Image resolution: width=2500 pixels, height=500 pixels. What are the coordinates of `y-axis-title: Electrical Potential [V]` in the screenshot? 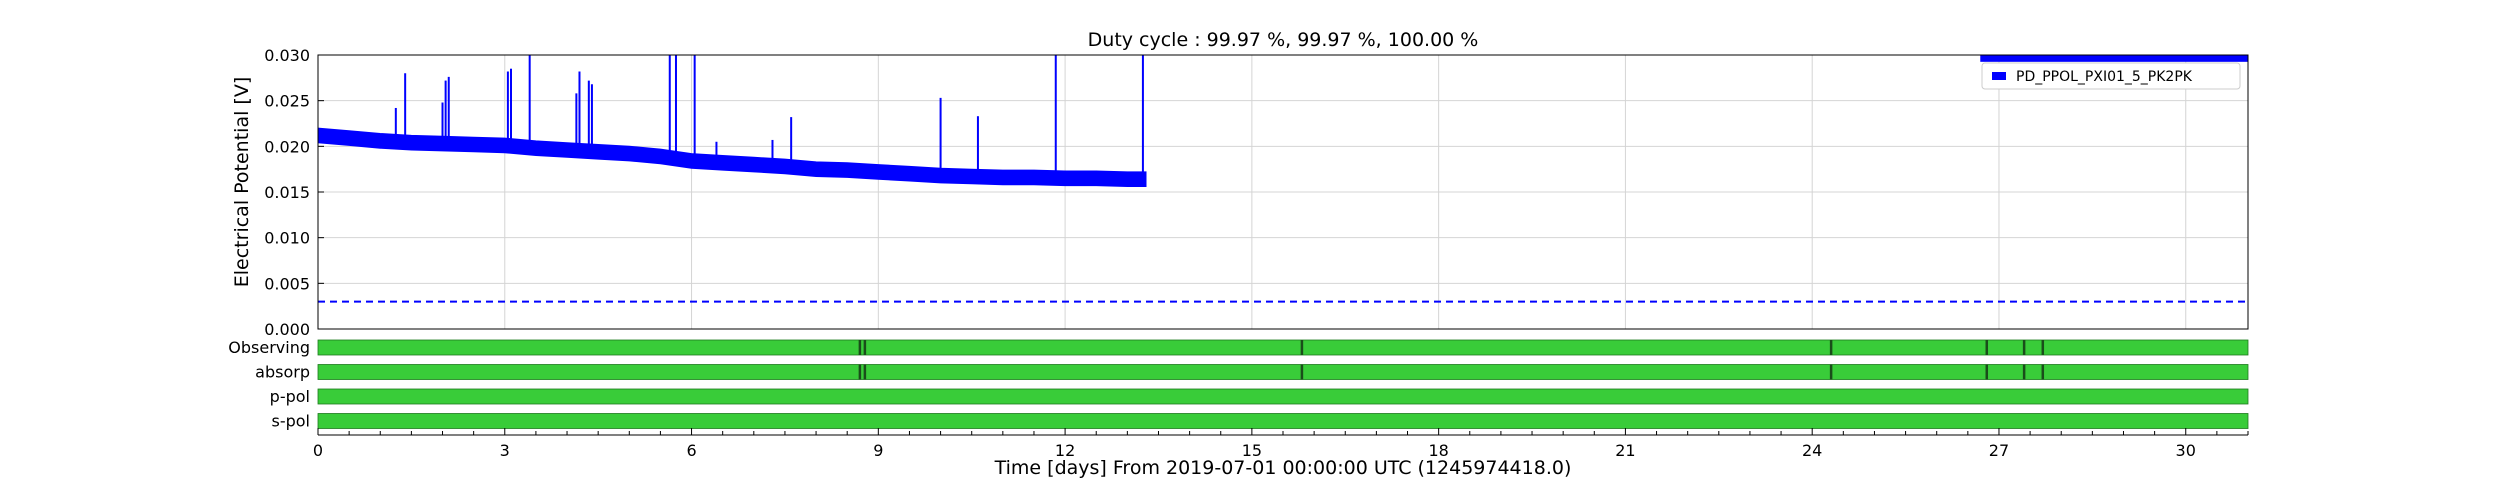 It's located at (242, 182).